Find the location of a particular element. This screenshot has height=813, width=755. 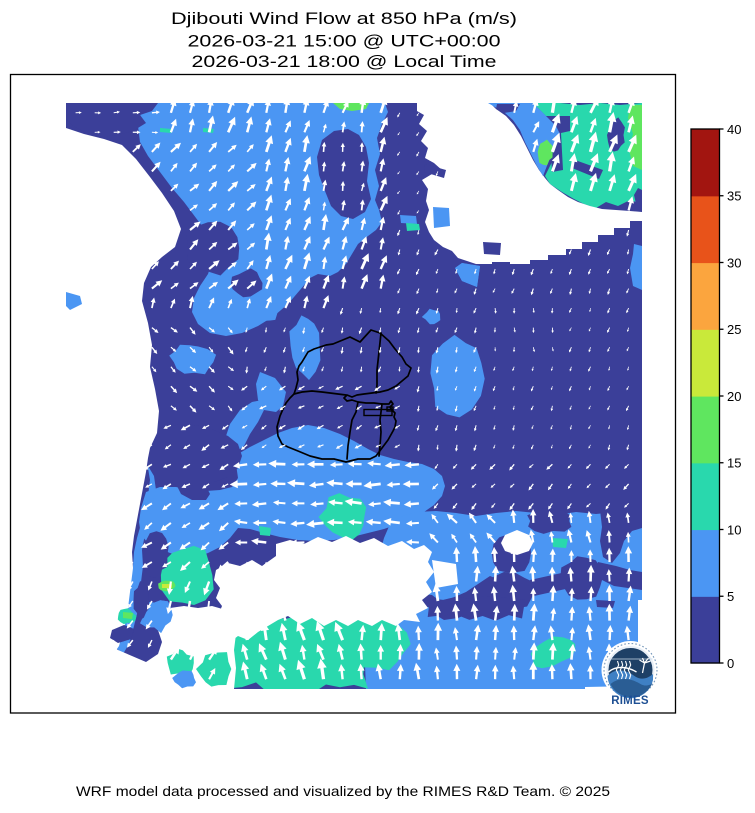

svg-text: 20 is located at coordinates (734, 396).